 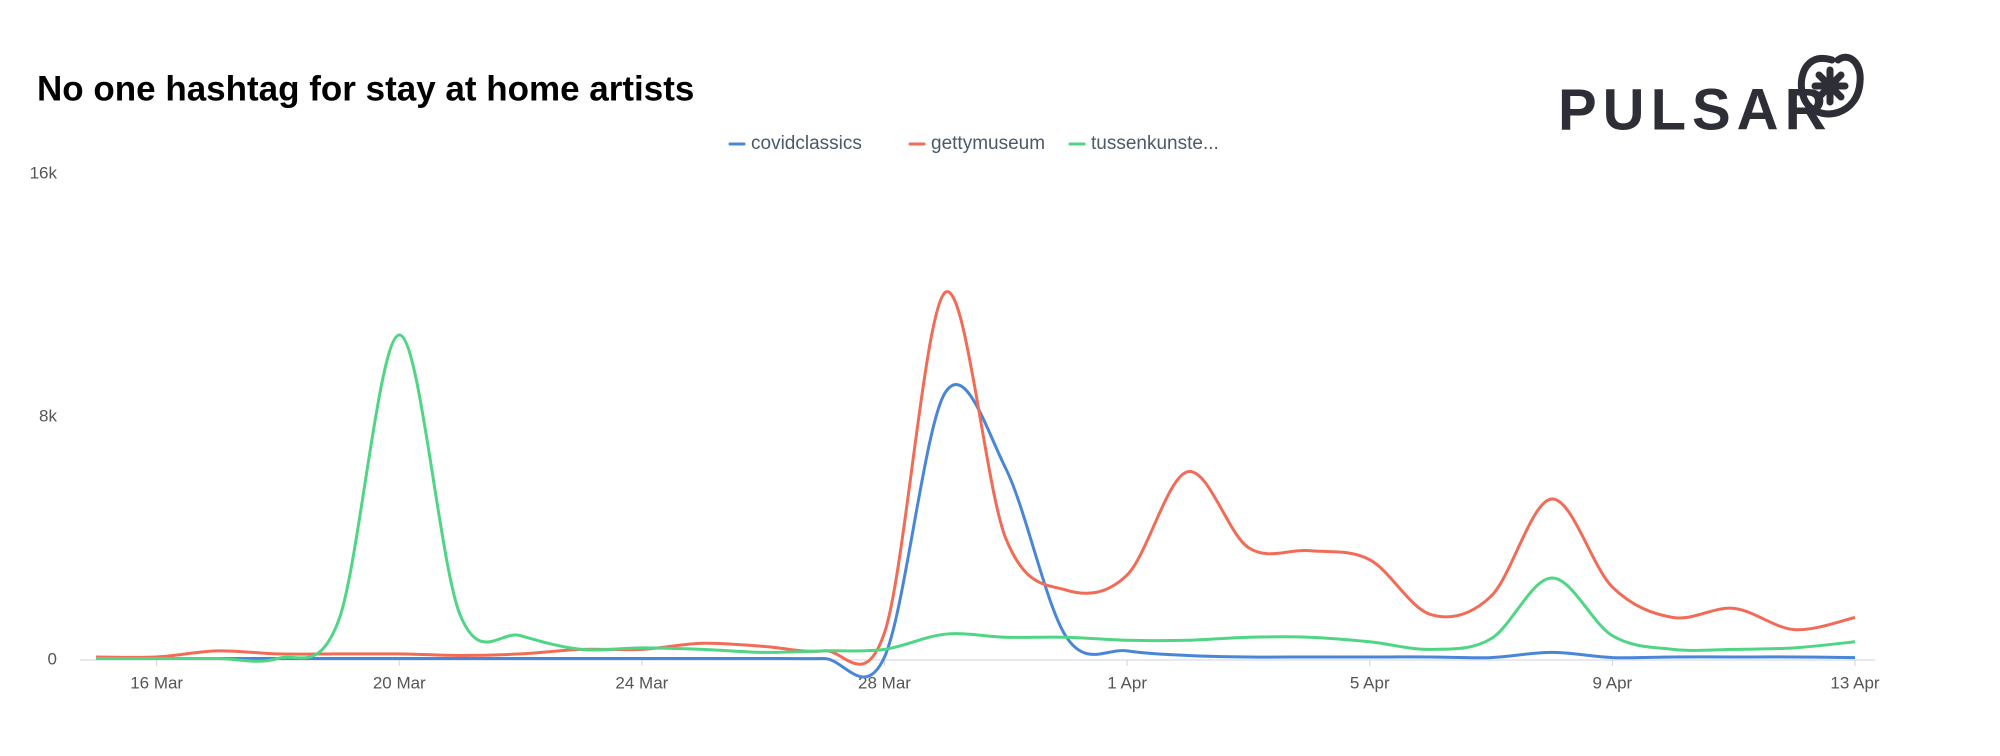 I want to click on x-tick-label: 24 Mar, so click(x=641, y=682).